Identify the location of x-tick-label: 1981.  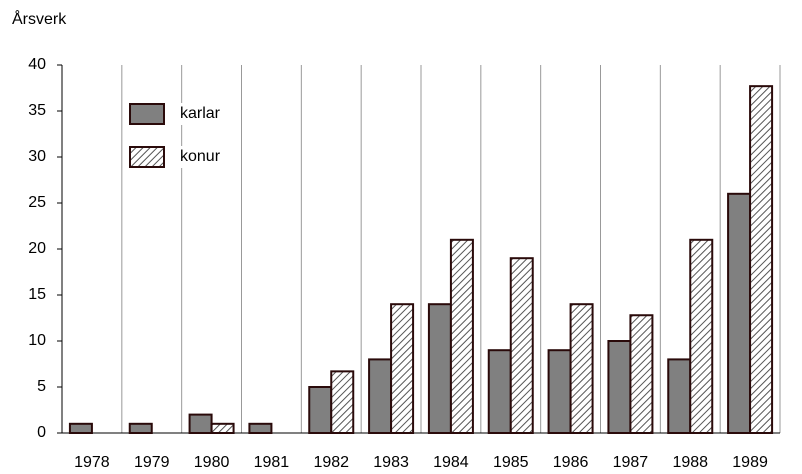
(272, 462).